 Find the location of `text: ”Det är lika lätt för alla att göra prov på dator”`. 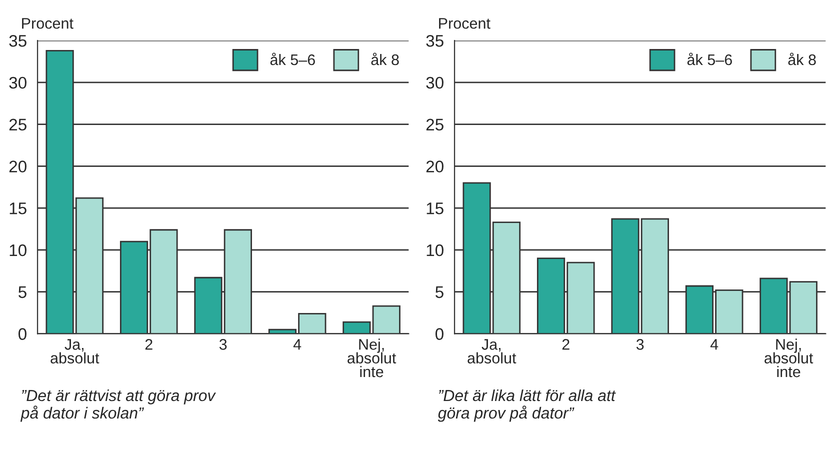

text: ”Det är lika lätt för alla att göra prov på dator” is located at coordinates (527, 405).